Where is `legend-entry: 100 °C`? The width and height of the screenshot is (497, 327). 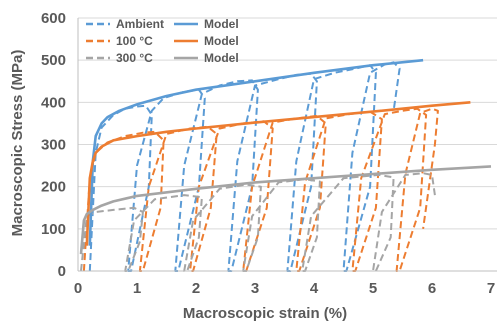
legend-entry: 100 °C is located at coordinates (119, 41).